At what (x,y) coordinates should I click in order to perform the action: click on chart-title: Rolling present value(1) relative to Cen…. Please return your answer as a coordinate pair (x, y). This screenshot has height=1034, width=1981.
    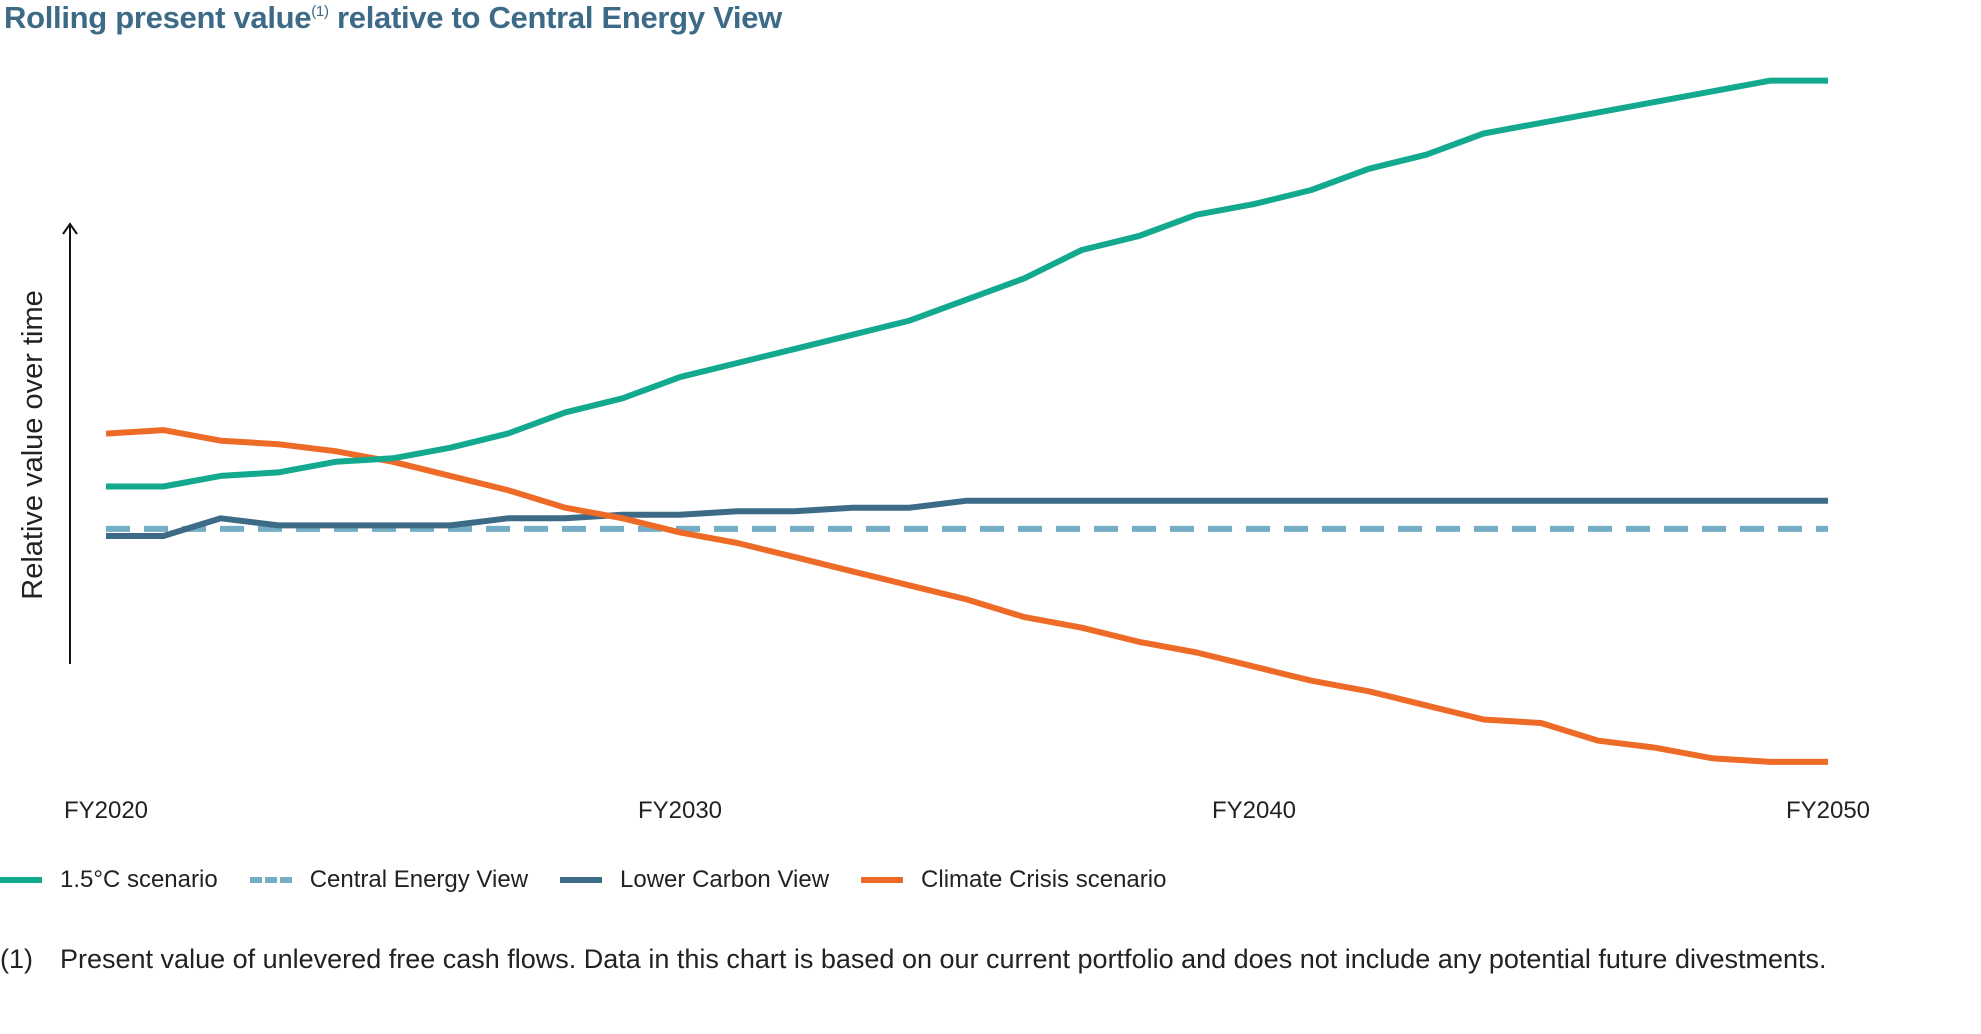
    Looking at the image, I should click on (393, 18).